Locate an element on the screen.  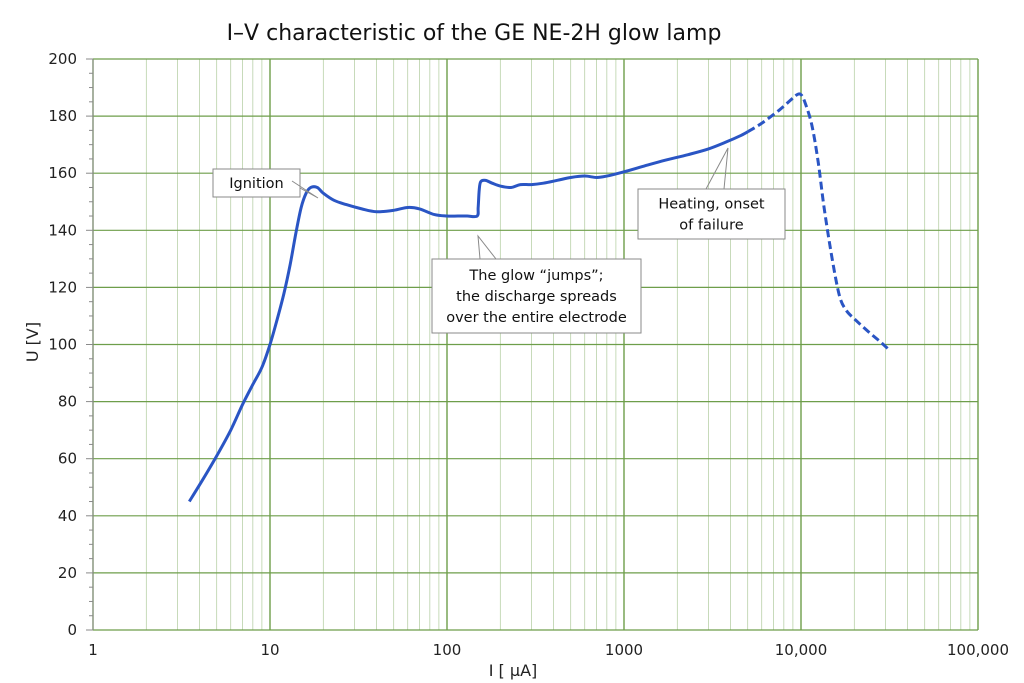
annotation-text: The glow “jumps”; is located at coordinates (535, 276).